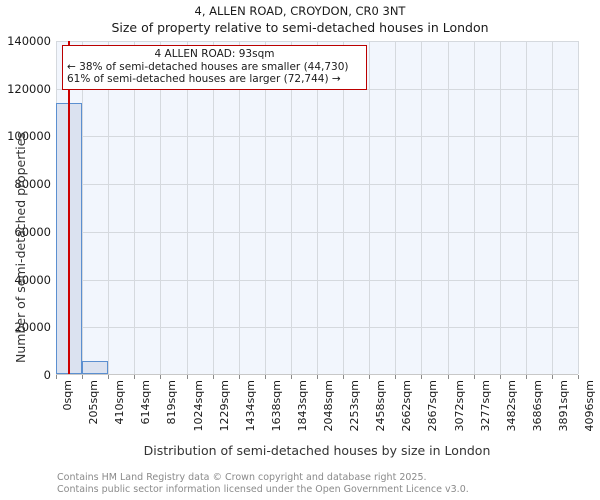  What do you see at coordinates (67, 395) in the screenshot?
I see `x-axis-tick-label: 0sqm` at bounding box center [67, 395].